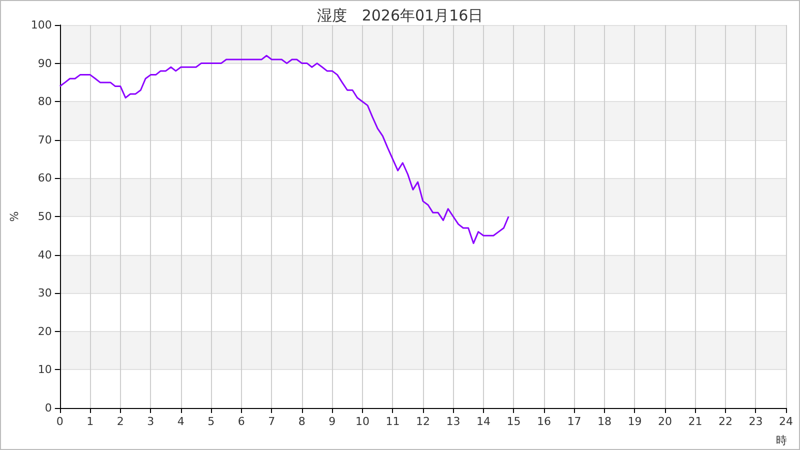 Image resolution: width=800 pixels, height=450 pixels. Describe the element at coordinates (41, 25) in the screenshot. I see `y-tick-label: 100` at that location.